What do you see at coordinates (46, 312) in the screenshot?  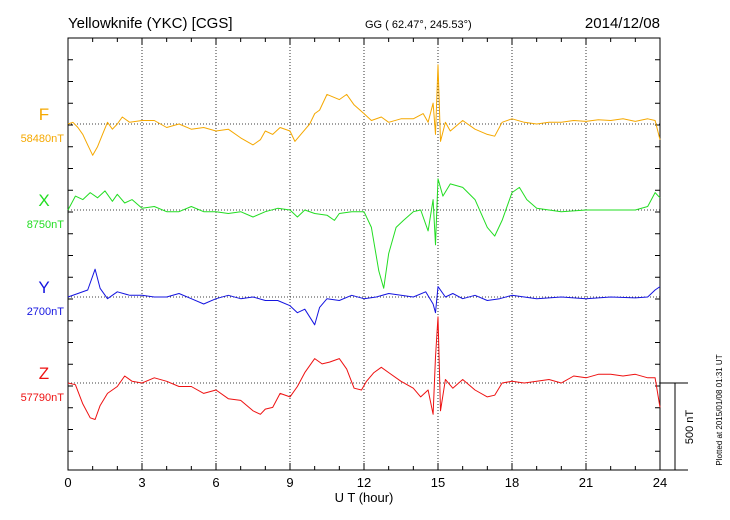 I see `series-baseline-y: 2700nT` at bounding box center [46, 312].